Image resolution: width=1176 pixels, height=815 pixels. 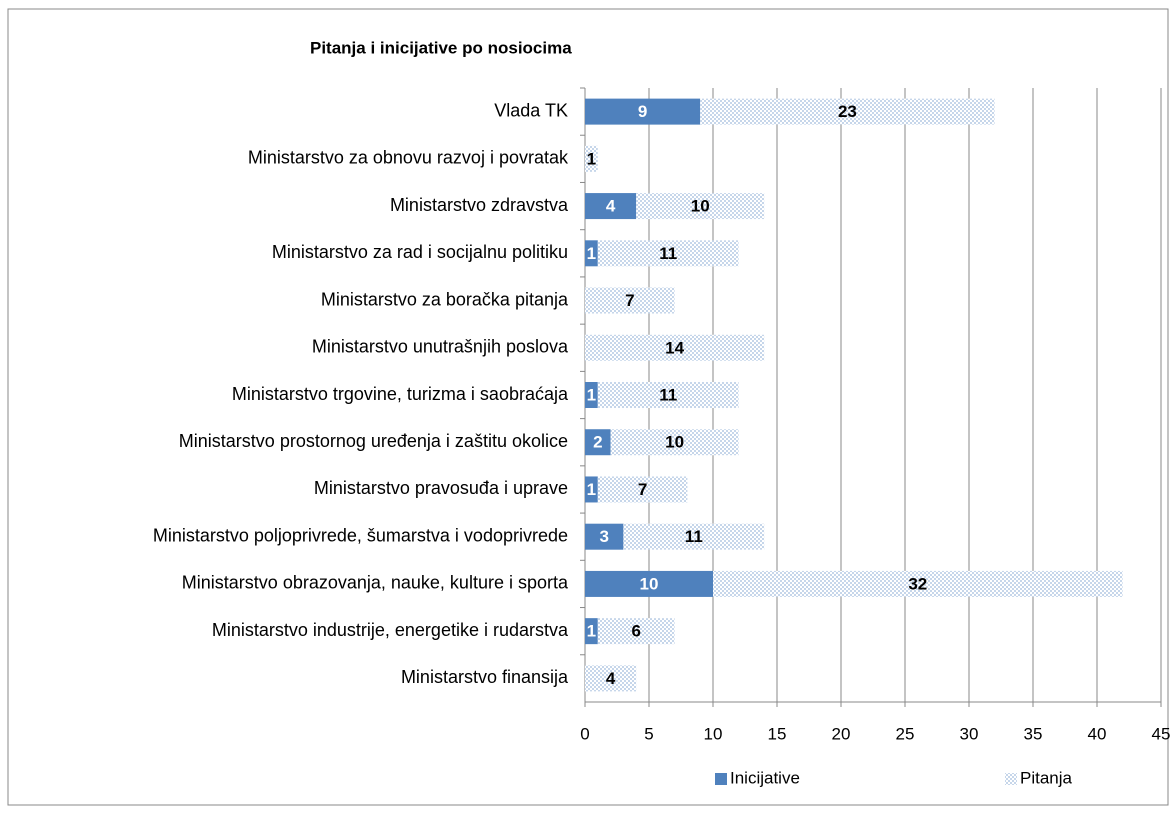 I want to click on x-tick-label: 25, so click(x=905, y=733).